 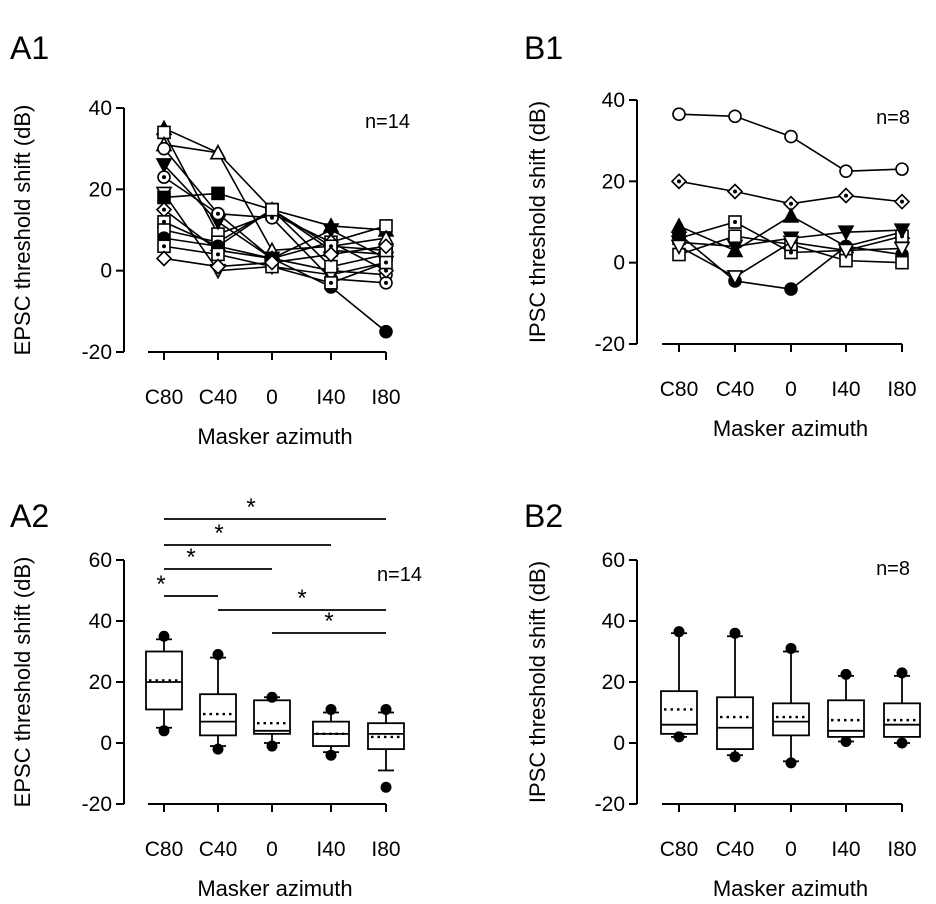 I want to click on box-c40, so click(x=218, y=702).